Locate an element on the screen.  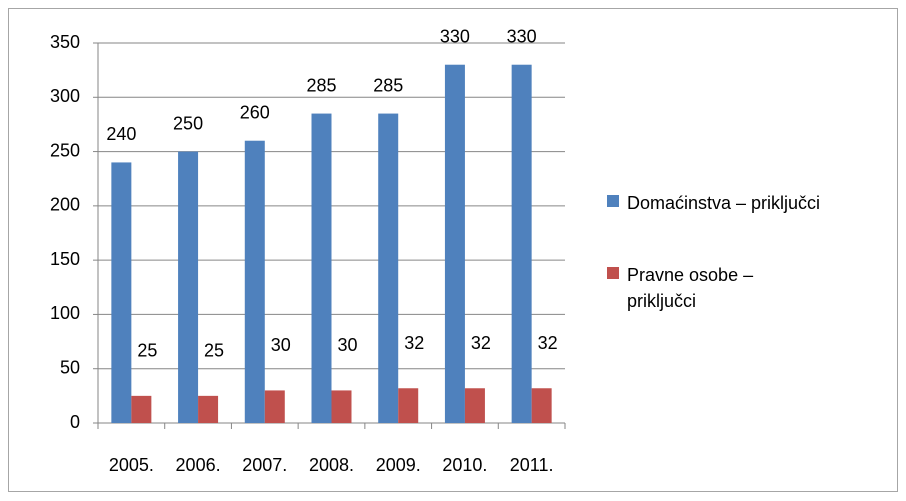
y-tick-label: 250 is located at coordinates (65, 150).